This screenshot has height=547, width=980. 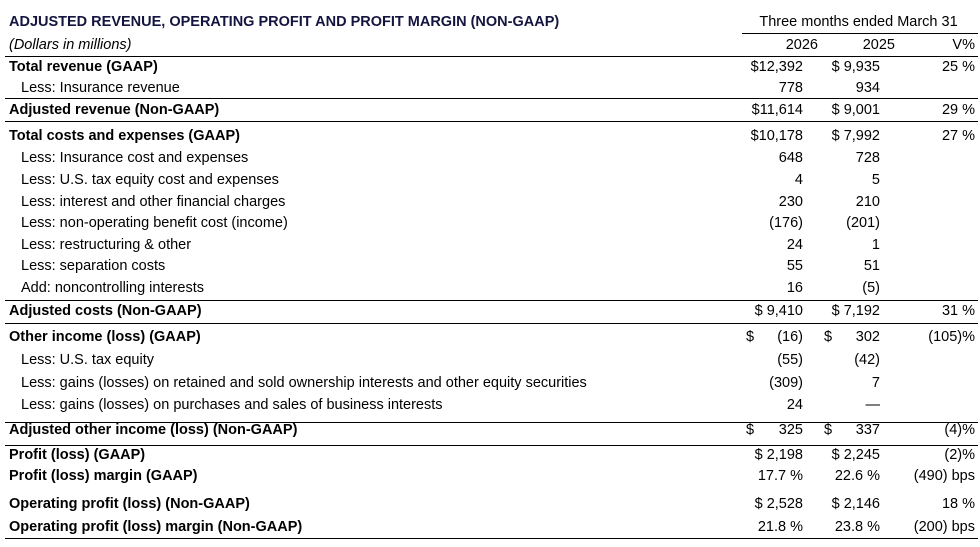 I want to click on value-2025: 23.8 %, so click(x=857, y=527).